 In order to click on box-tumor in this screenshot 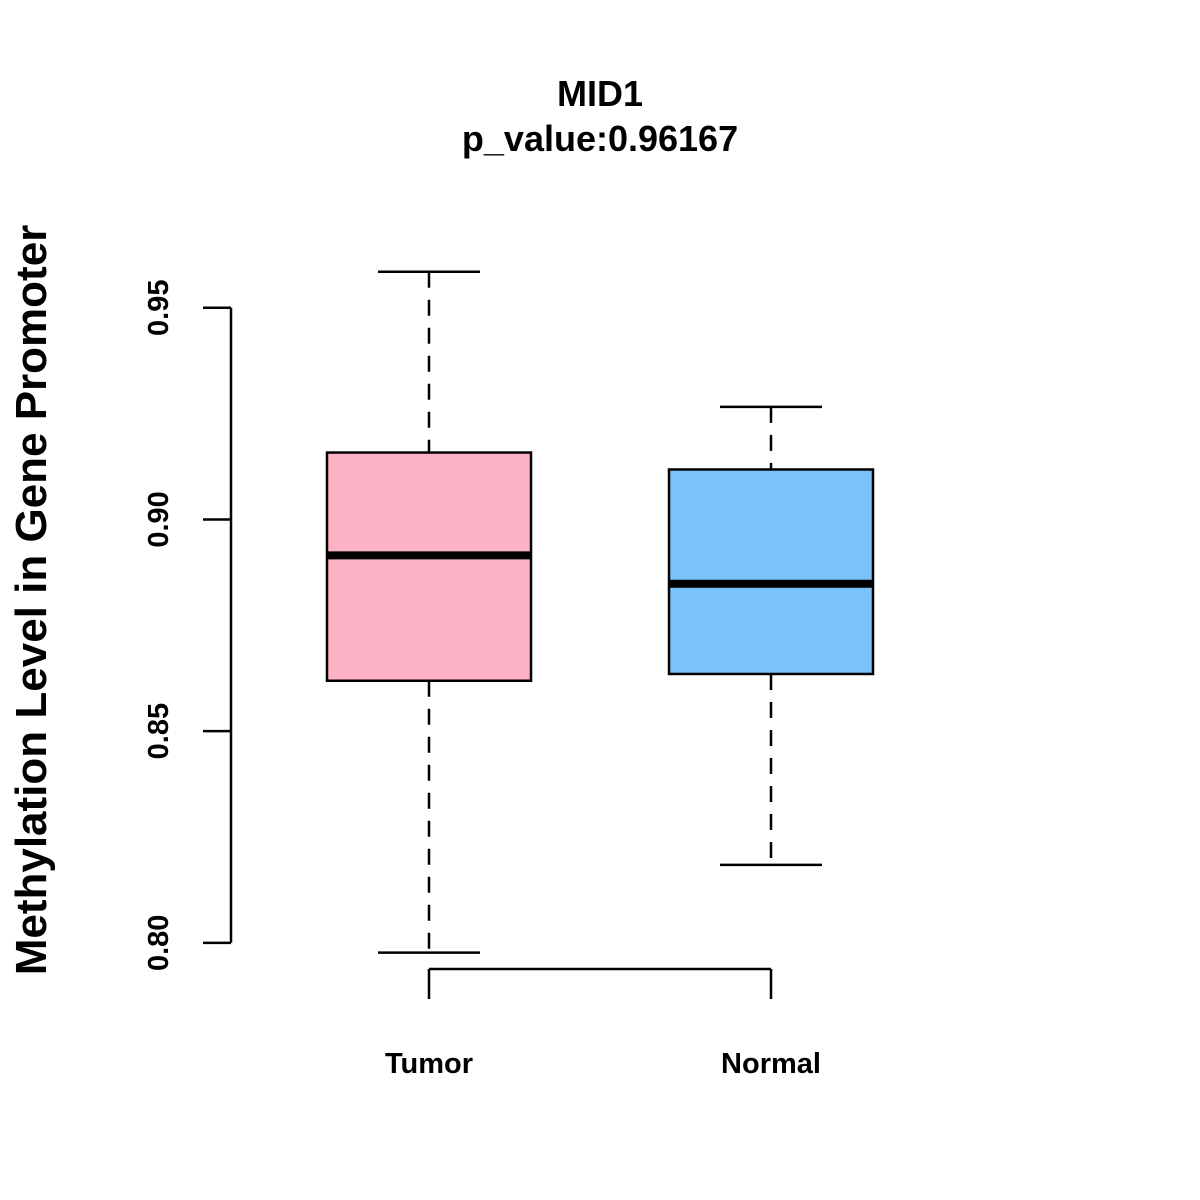, I will do `click(429, 612)`.